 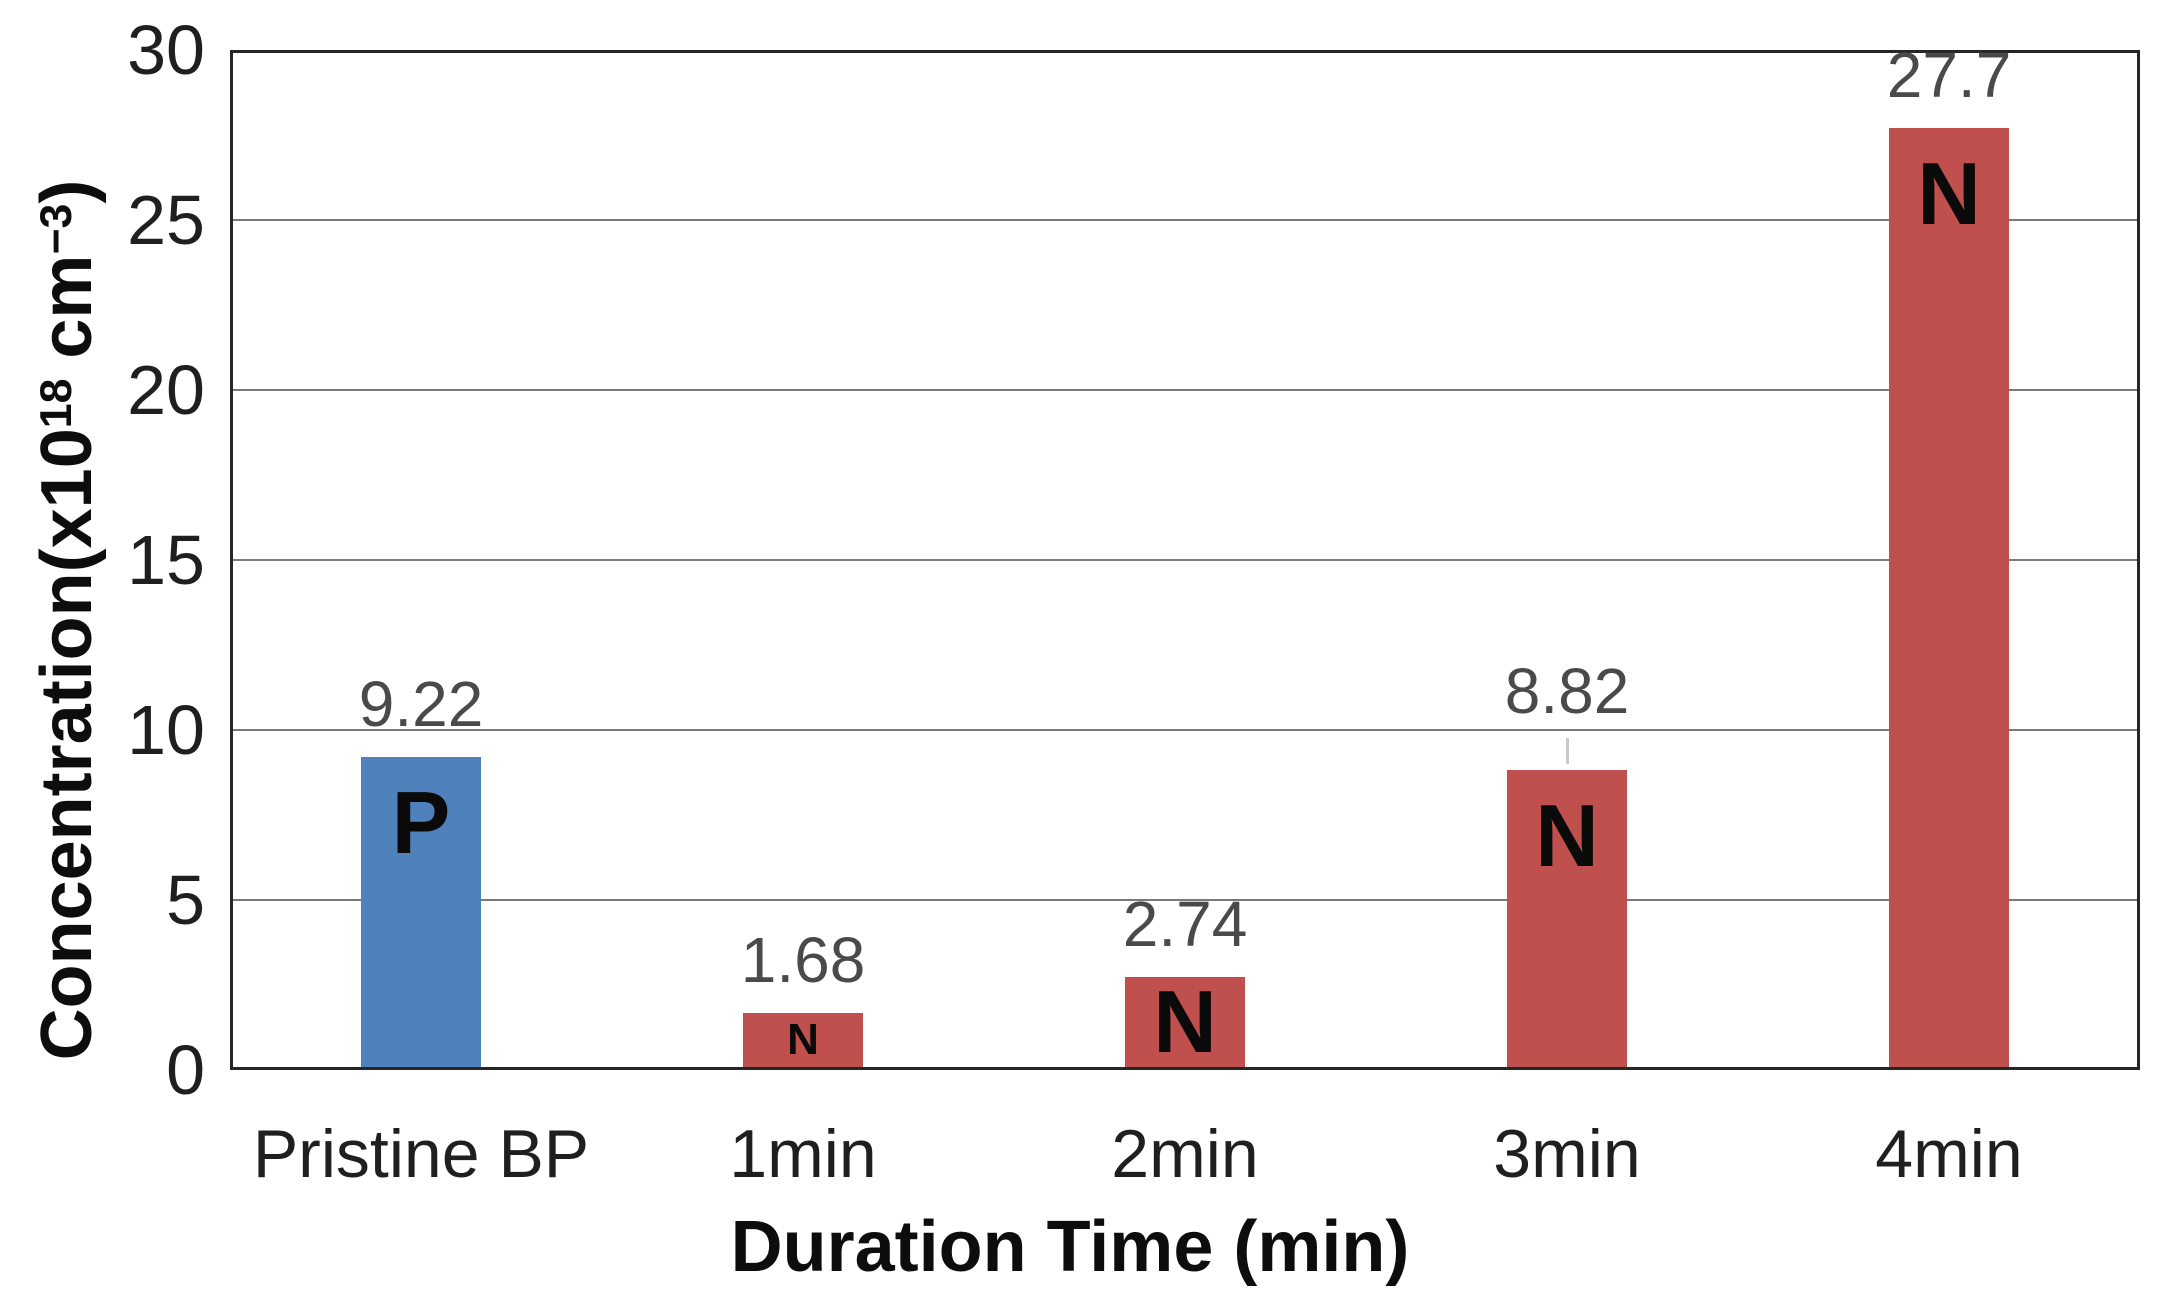 What do you see at coordinates (803, 960) in the screenshot?
I see `bar-value-label-1min: 1.68` at bounding box center [803, 960].